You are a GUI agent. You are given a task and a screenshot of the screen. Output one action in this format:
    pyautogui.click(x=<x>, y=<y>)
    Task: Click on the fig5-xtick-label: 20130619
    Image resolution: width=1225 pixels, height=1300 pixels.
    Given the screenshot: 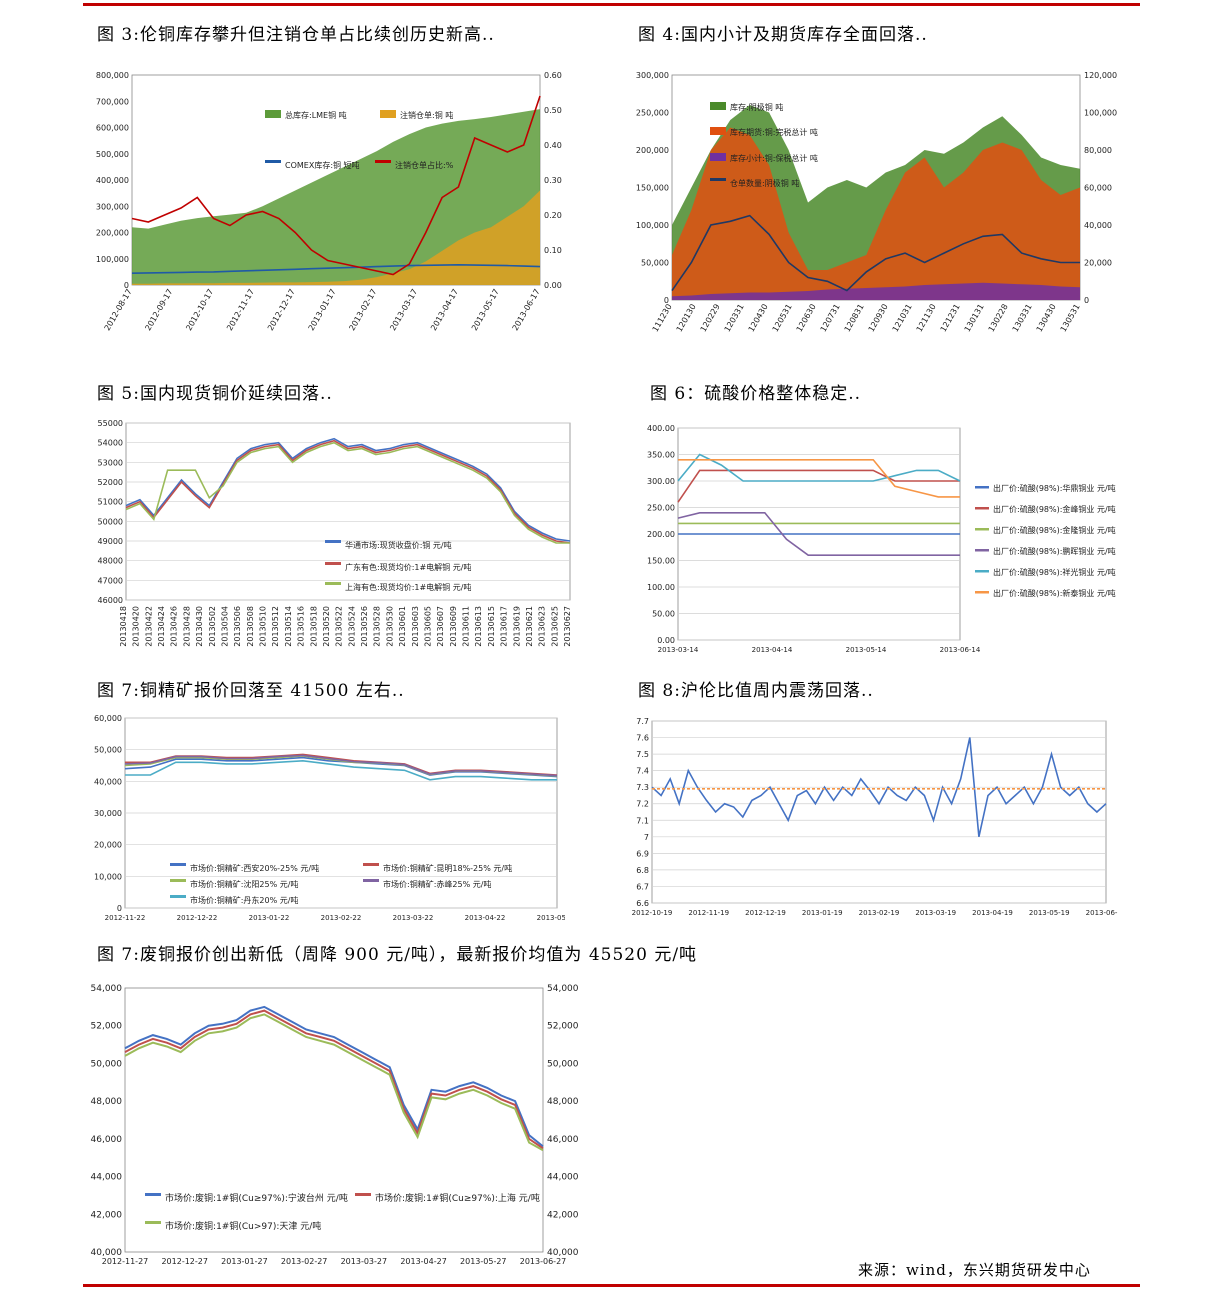 What is the action you would take?
    pyautogui.click(x=516, y=626)
    